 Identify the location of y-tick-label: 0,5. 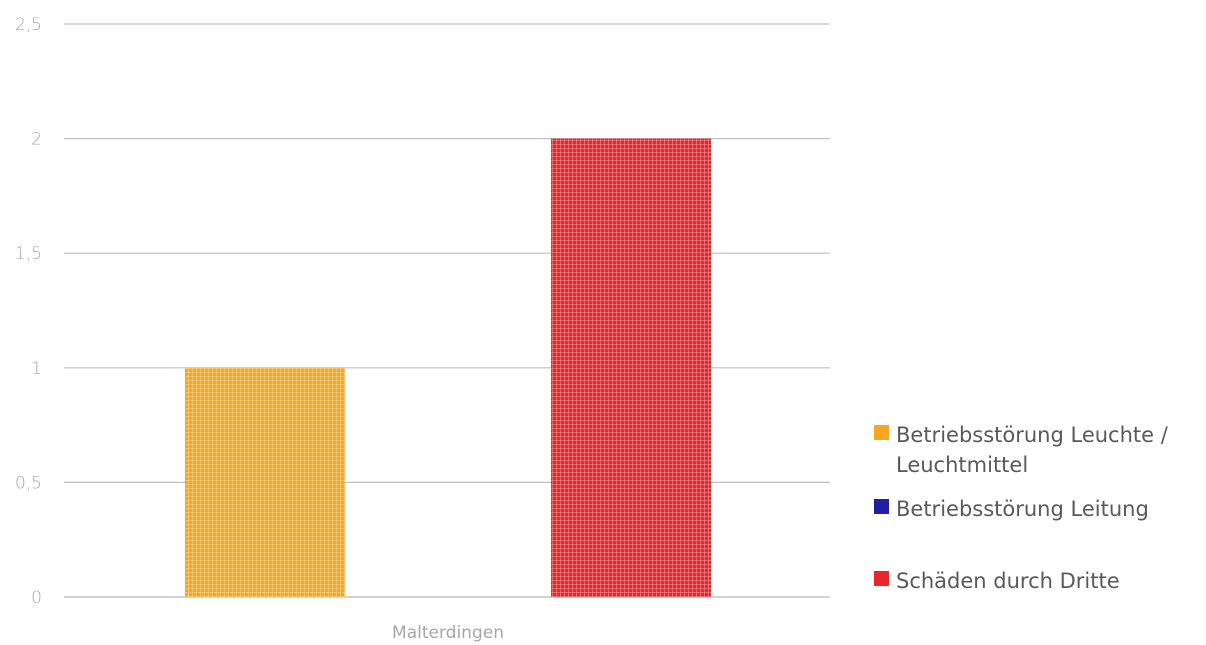
(28, 483).